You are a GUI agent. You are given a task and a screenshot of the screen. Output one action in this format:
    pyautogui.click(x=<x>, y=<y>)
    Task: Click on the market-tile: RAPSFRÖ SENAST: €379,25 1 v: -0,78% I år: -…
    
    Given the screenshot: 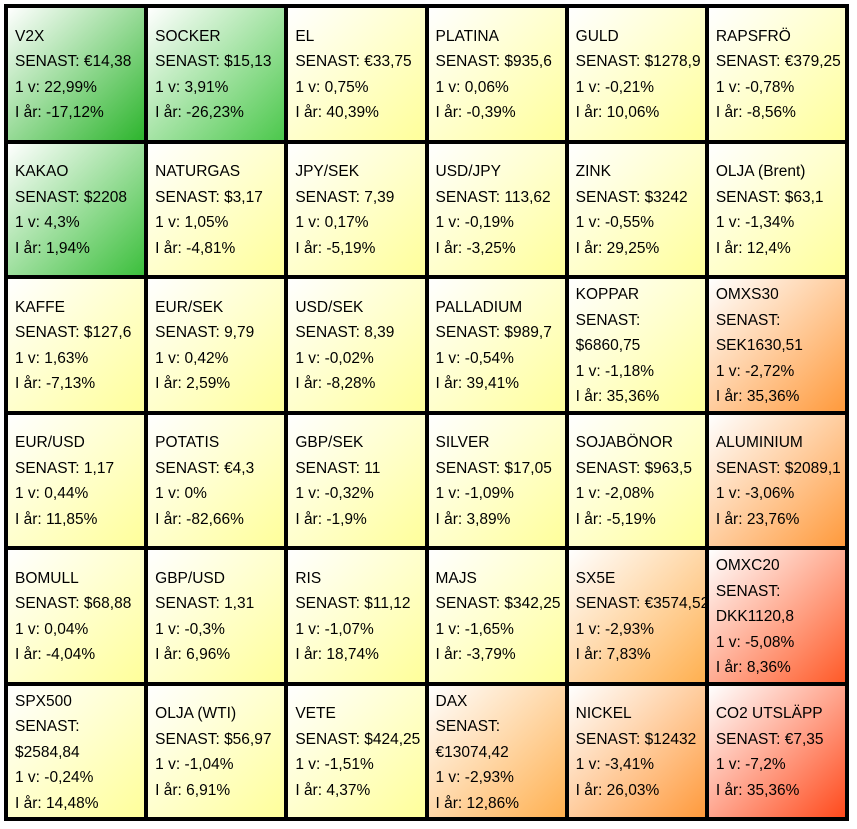 What is the action you would take?
    pyautogui.click(x=776, y=74)
    